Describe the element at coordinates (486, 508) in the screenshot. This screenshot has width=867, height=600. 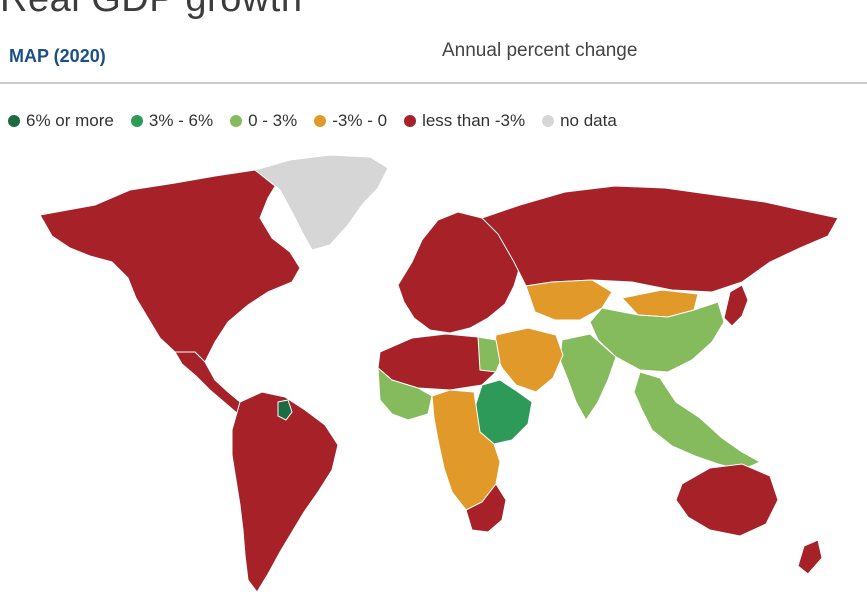
I see `region-southern-africa` at that location.